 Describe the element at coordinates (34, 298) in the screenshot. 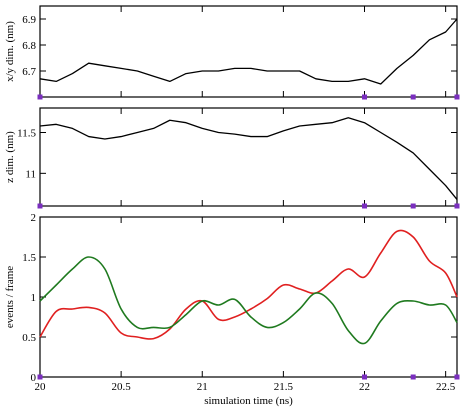

I see `y-tick-label: 1` at that location.